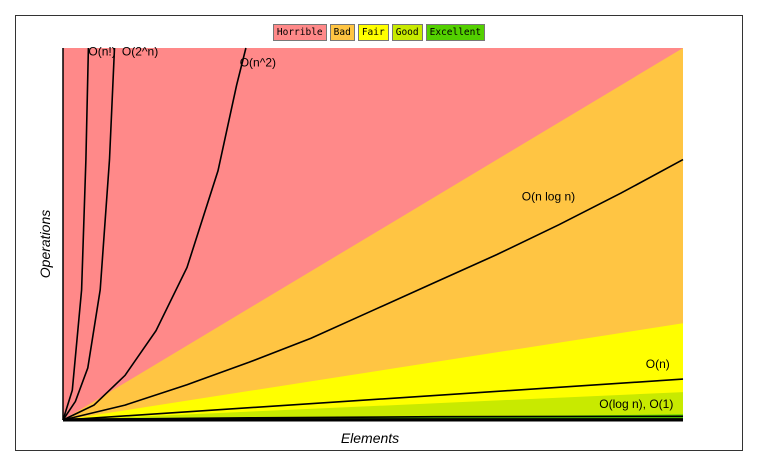 The width and height of the screenshot is (758, 464). What do you see at coordinates (299, 32) in the screenshot?
I see `legend-item-horrible: Horrible` at bounding box center [299, 32].